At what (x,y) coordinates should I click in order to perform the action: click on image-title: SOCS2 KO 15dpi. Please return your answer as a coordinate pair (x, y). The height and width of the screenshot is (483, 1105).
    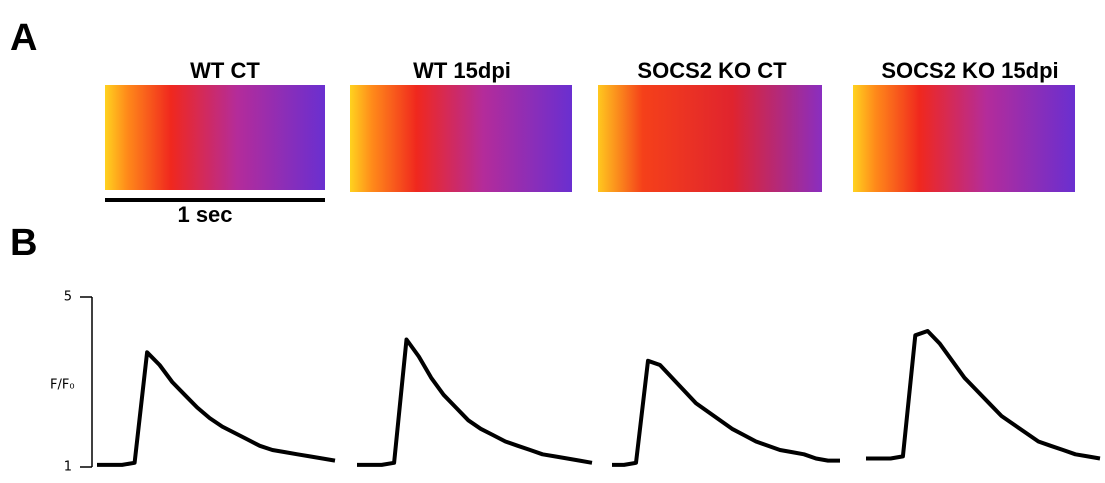
    Looking at the image, I should click on (969, 70).